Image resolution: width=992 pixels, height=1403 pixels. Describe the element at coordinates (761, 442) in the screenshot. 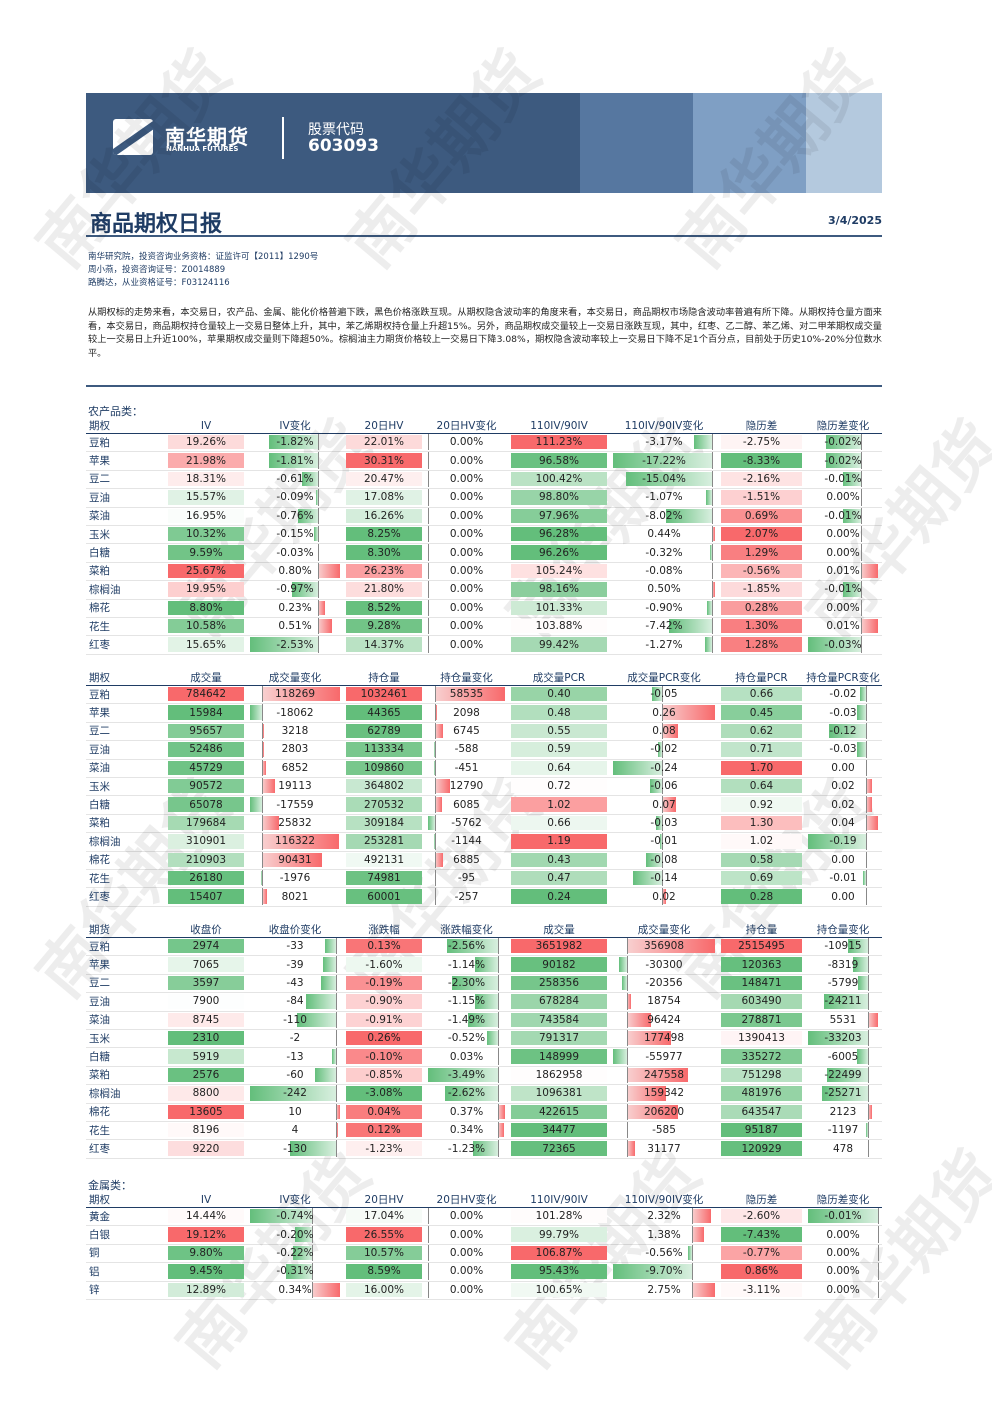

I see `cell-text: -2.75%` at that location.